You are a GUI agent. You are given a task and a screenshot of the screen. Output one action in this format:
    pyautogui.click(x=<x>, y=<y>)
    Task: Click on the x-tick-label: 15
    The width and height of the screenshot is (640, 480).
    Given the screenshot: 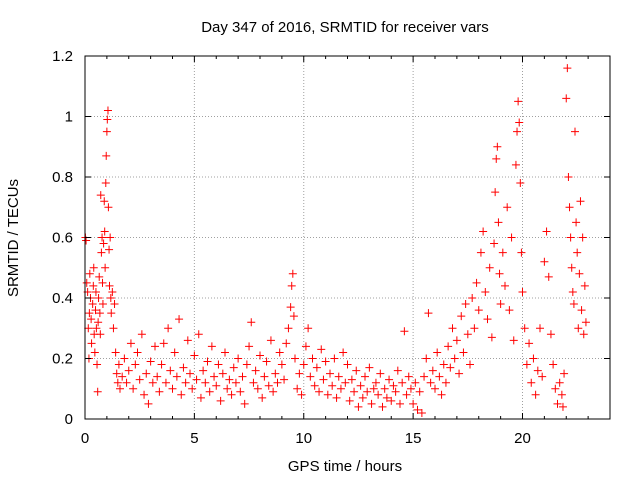 What is the action you would take?
    pyautogui.click(x=413, y=438)
    